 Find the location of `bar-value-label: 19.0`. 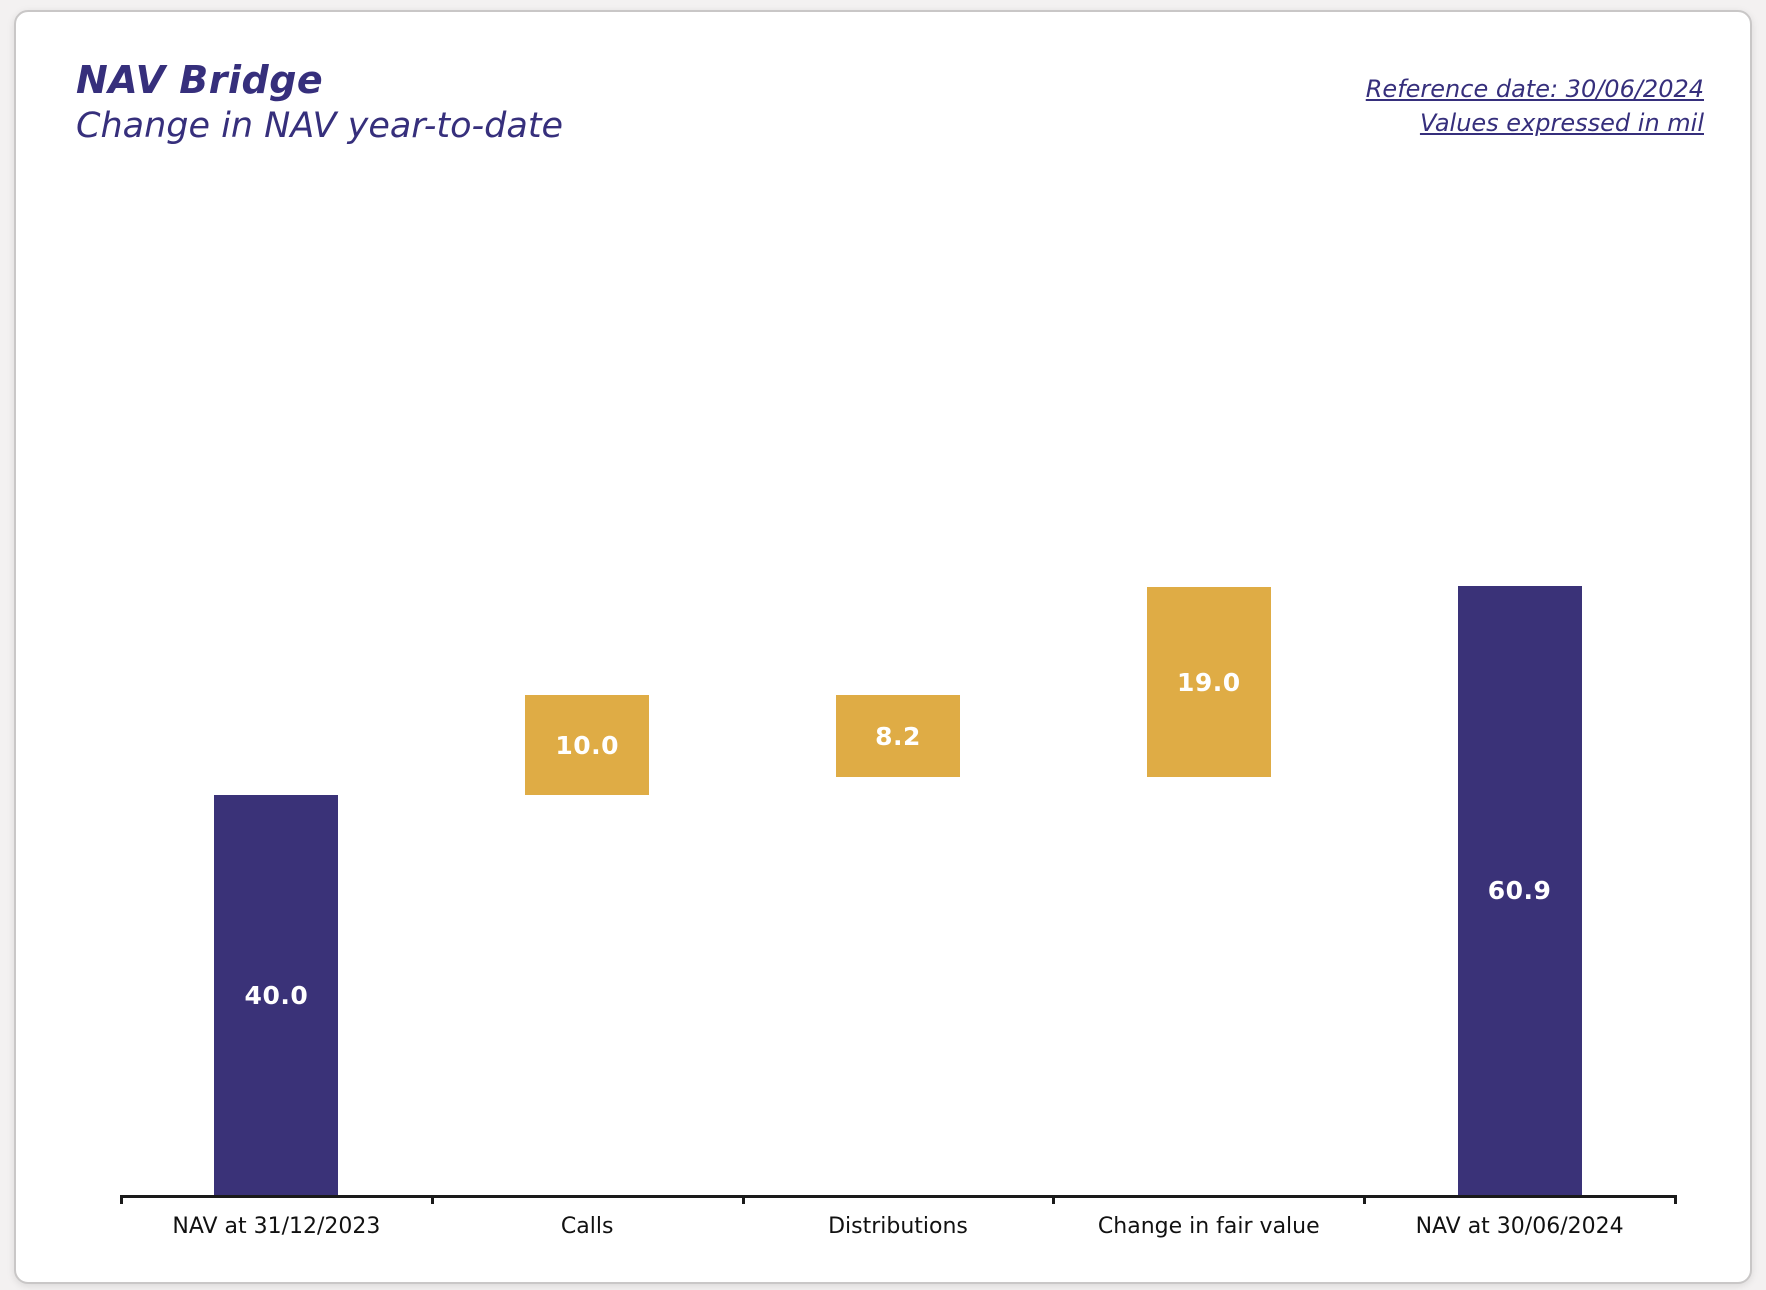

bar-value-label: 19.0 is located at coordinates (1208, 682).